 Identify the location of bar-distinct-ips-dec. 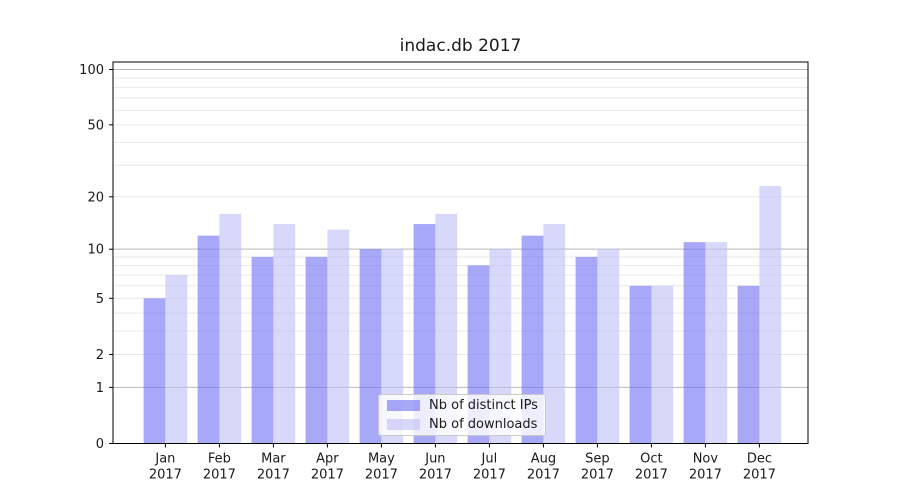
(748, 364).